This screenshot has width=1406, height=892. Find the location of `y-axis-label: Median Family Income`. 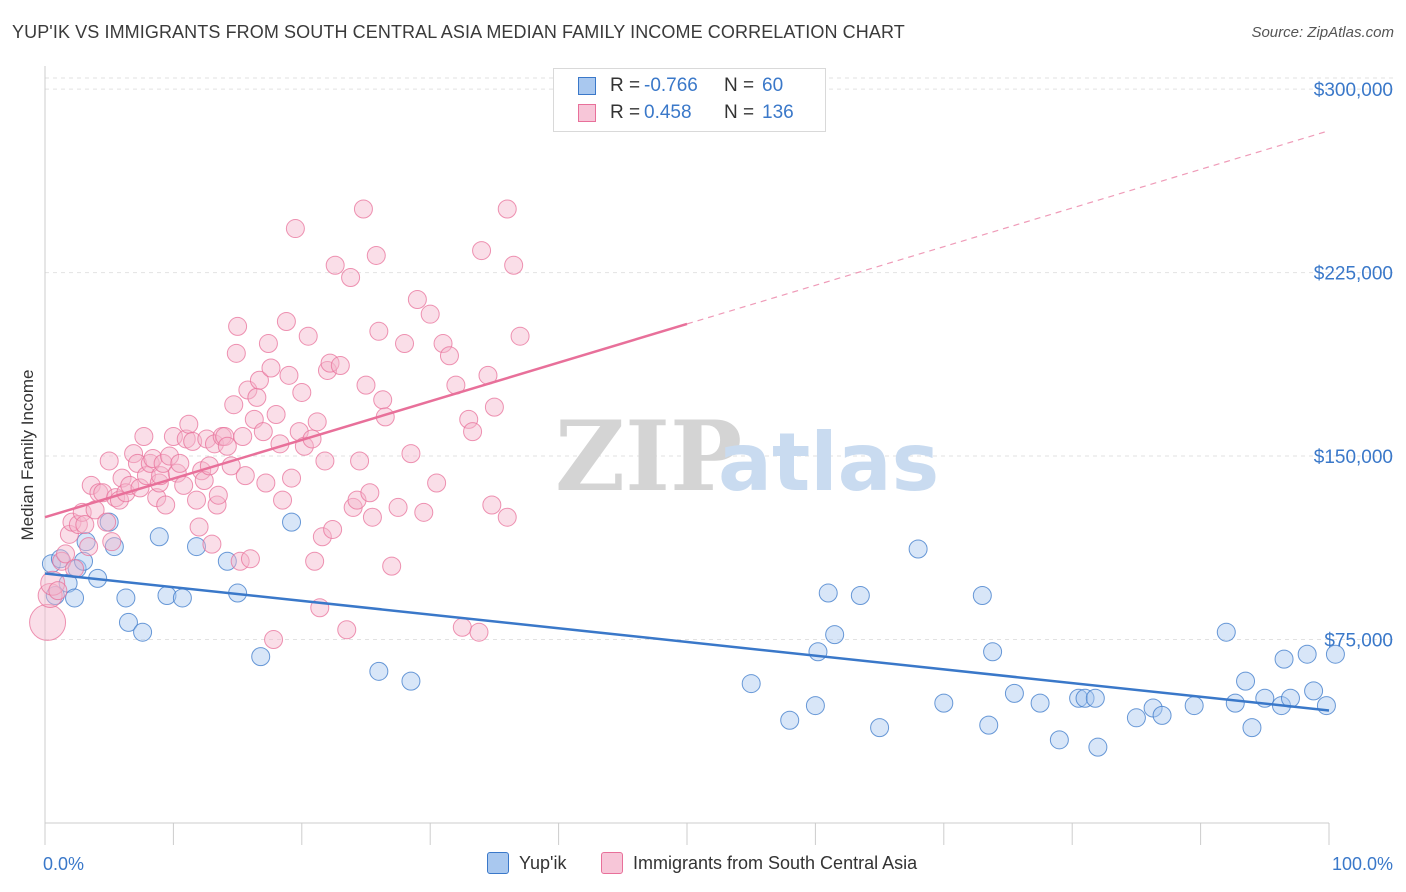

y-axis-label: Median Family Income is located at coordinates (27, 454).